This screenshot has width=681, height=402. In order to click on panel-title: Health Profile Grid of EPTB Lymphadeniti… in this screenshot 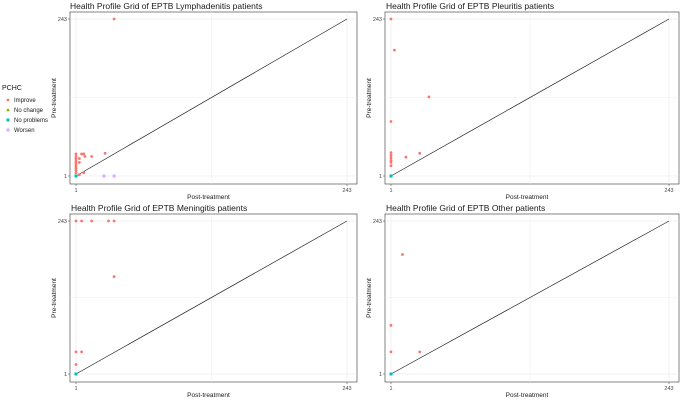, I will do `click(166, 6)`.